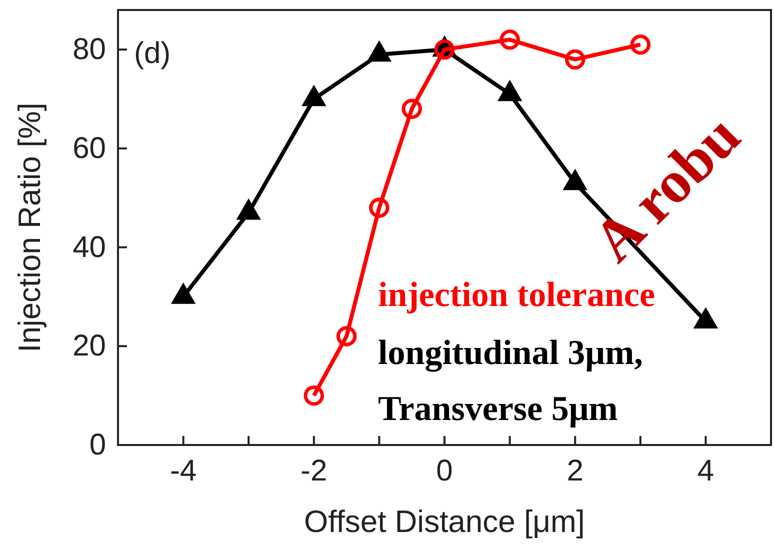 The image size is (774, 544). What do you see at coordinates (314, 471) in the screenshot?
I see `x-tick-label: -2` at bounding box center [314, 471].